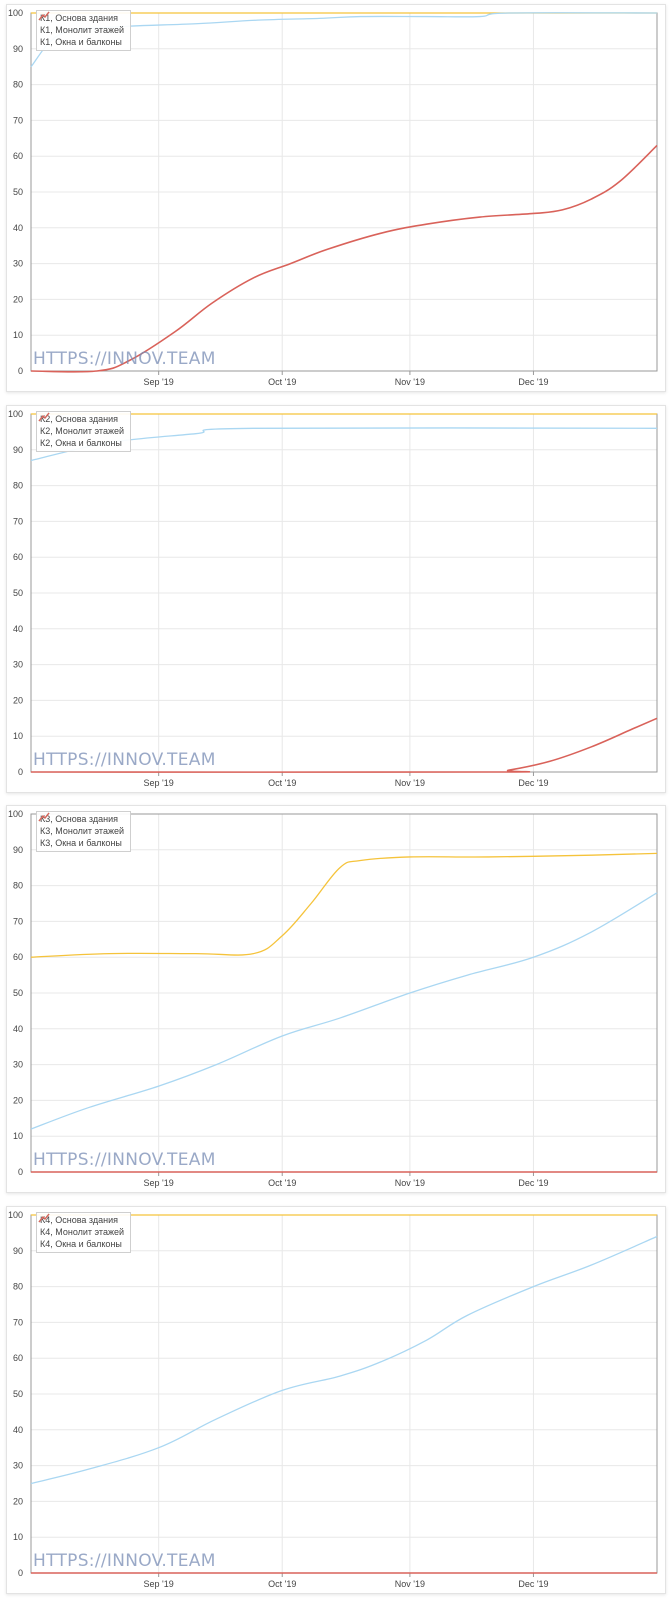 Image resolution: width=672 pixels, height=1600 pixels. I want to click on legend-label: К2, Окна и балконы, so click(81, 443).